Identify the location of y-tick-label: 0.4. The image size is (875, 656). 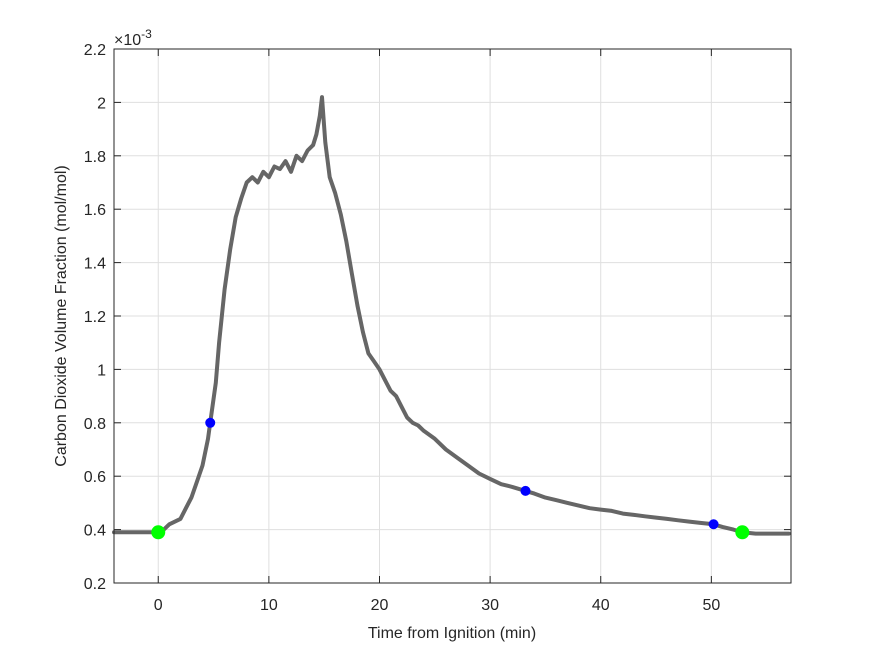
(95, 531).